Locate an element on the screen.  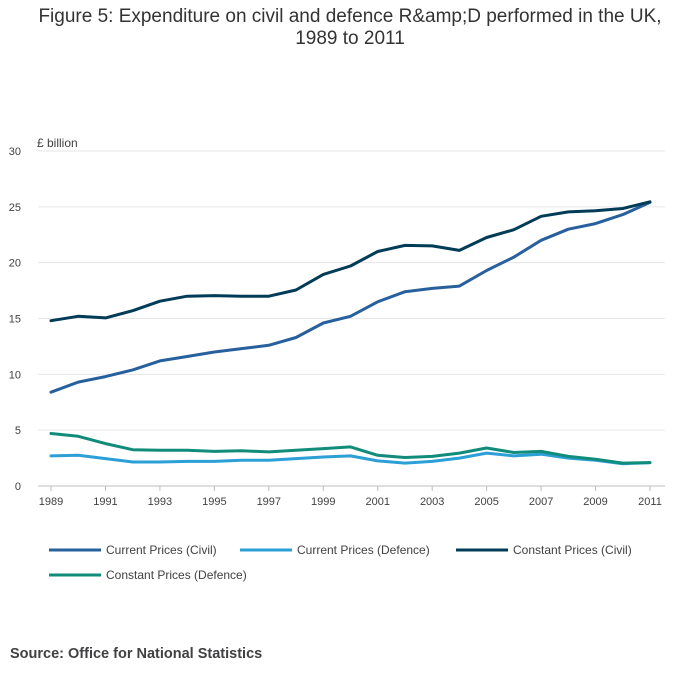
legend-label: Constant Prices (Defence) is located at coordinates (176, 575).